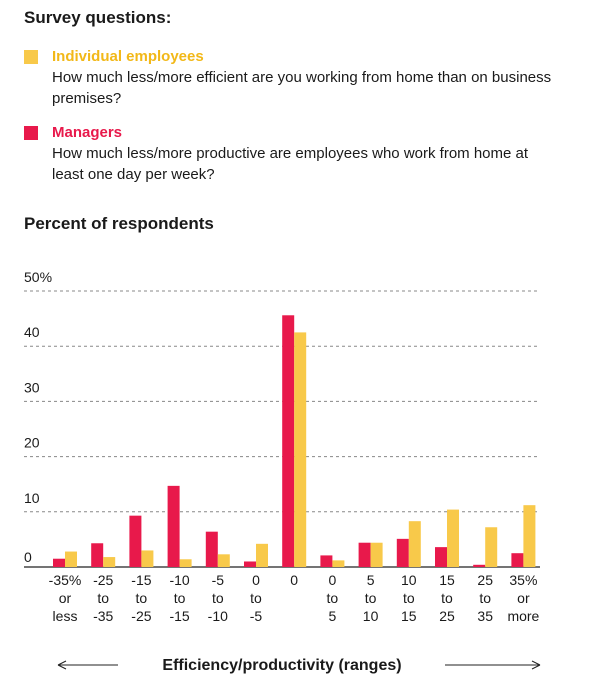 Image resolution: width=599 pixels, height=683 pixels. What do you see at coordinates (536, 665) in the screenshot?
I see `arrow-right-icon` at bounding box center [536, 665].